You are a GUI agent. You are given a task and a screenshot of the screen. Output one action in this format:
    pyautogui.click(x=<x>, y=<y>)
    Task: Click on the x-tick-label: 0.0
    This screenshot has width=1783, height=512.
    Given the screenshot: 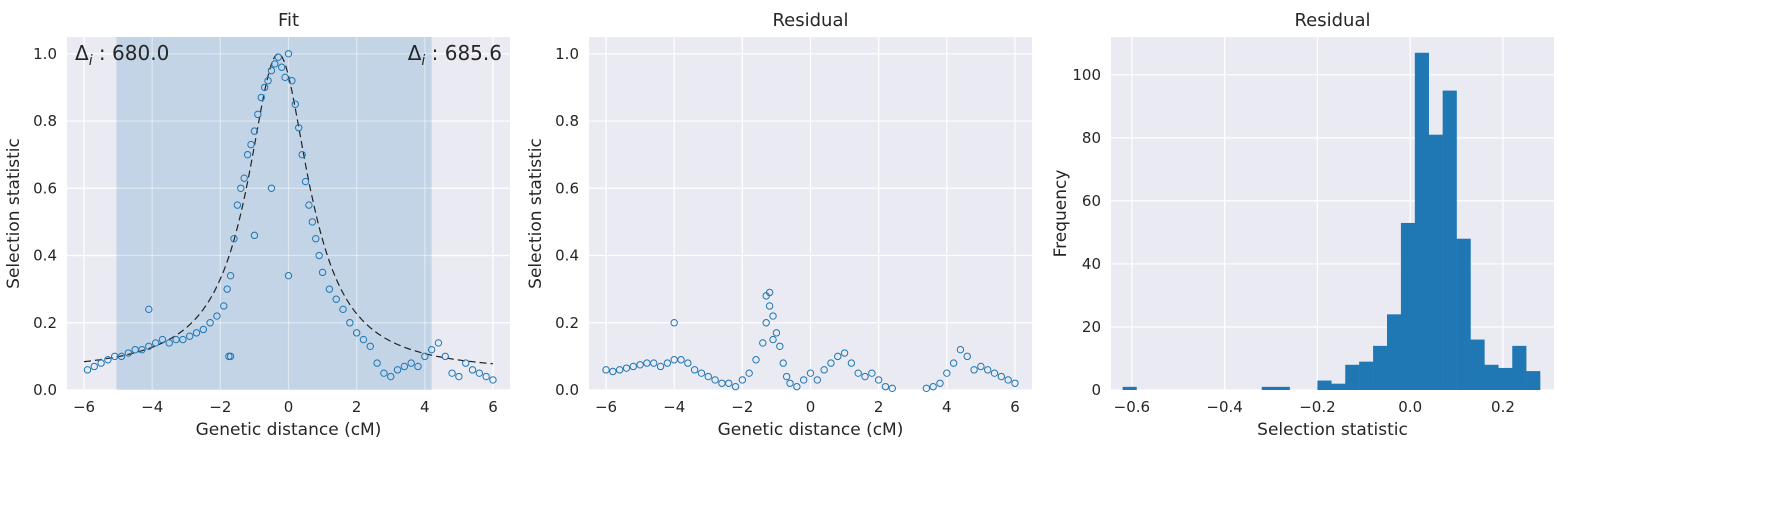 What is the action you would take?
    pyautogui.click(x=1410, y=407)
    